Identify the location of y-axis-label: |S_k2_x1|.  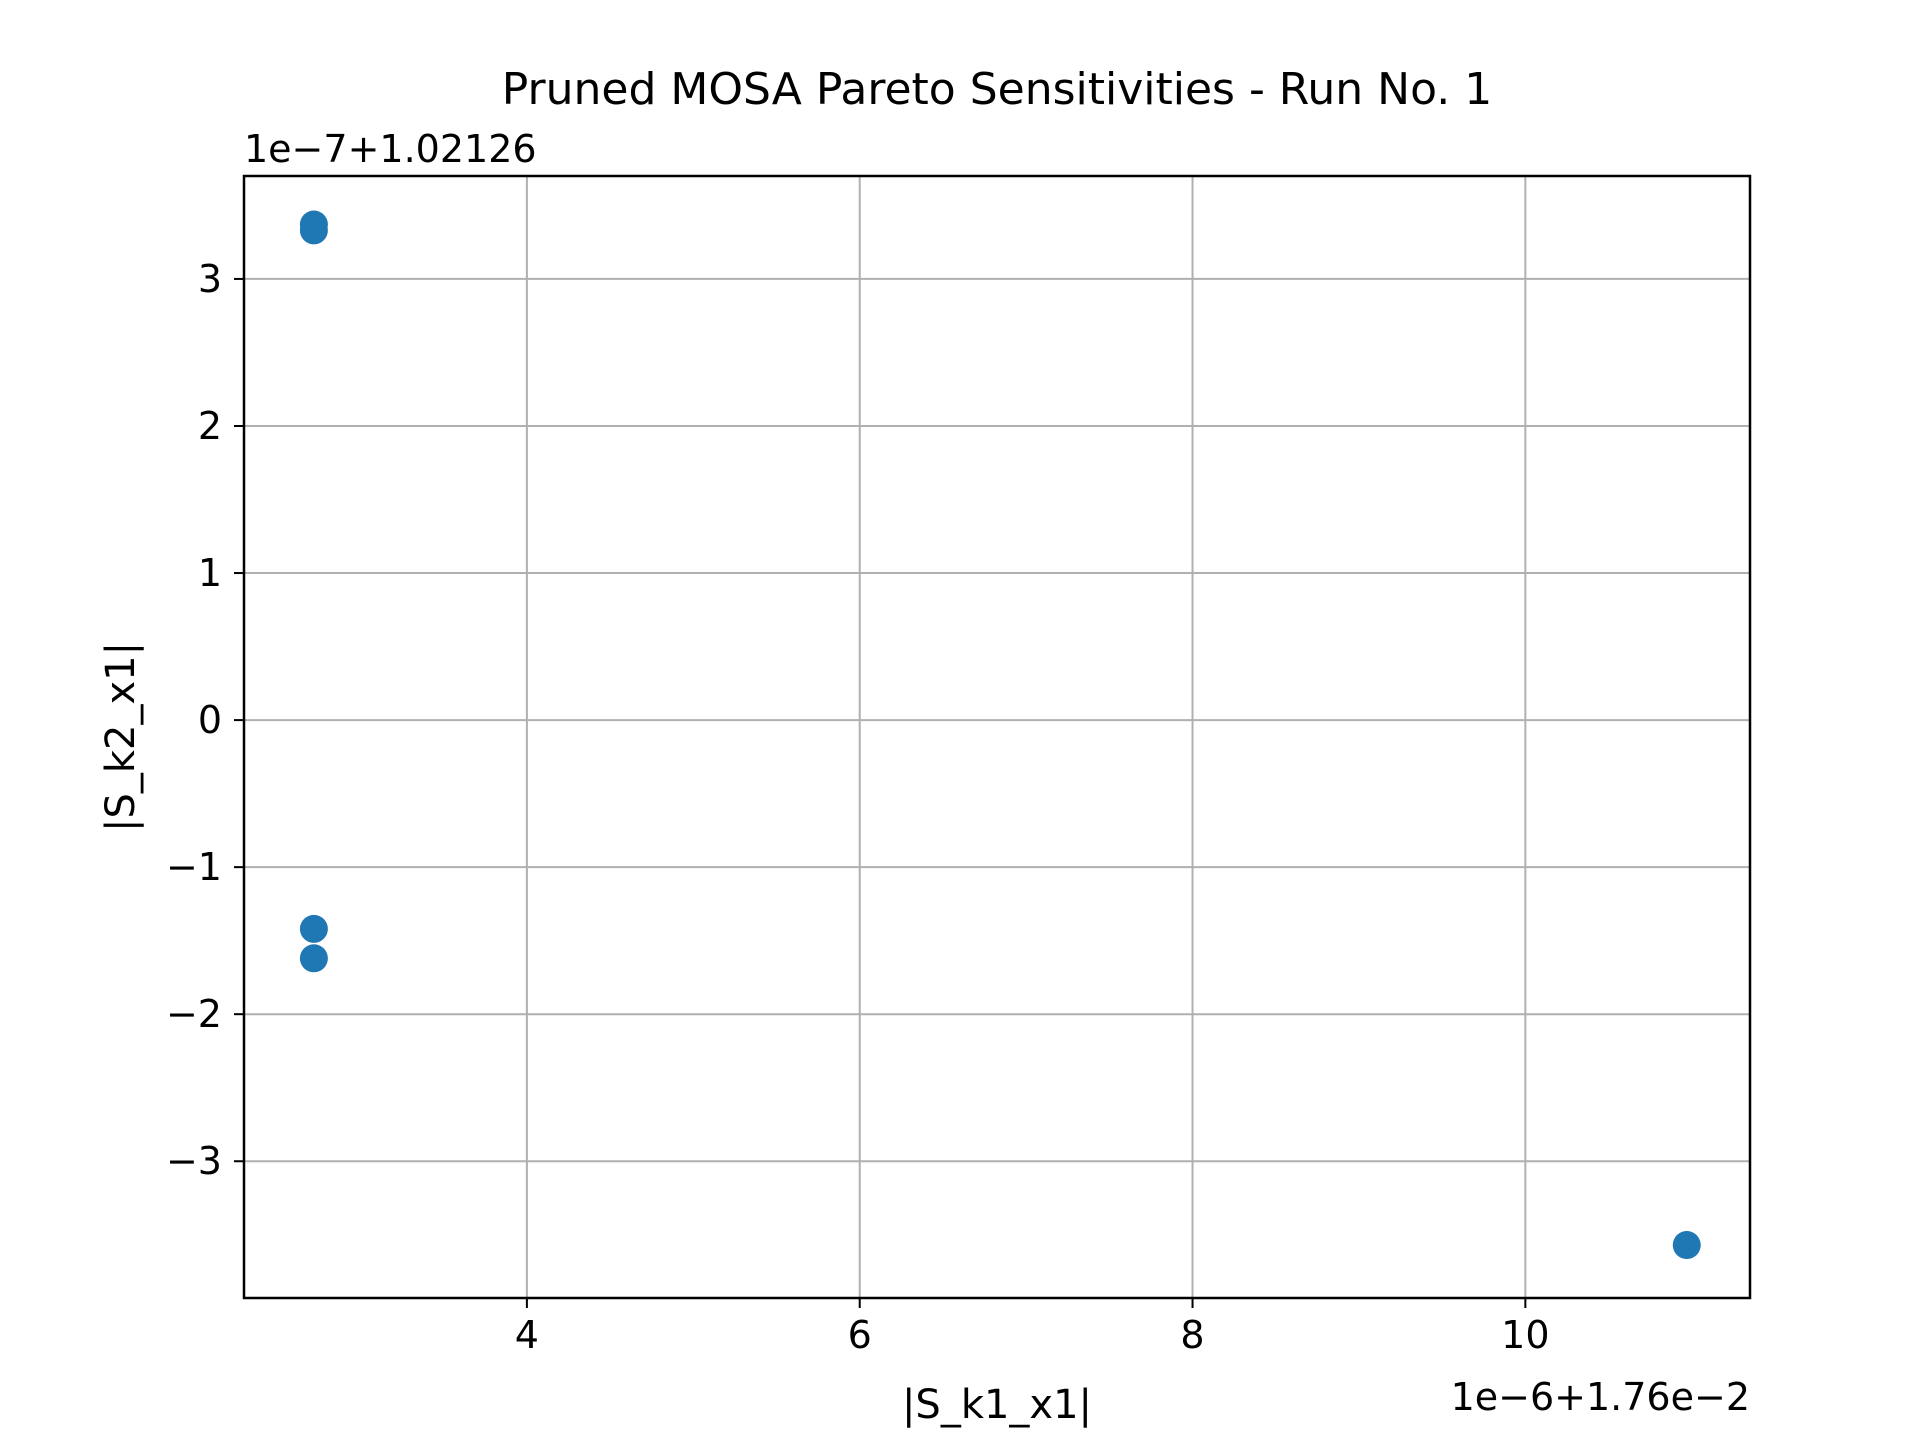
(121, 737).